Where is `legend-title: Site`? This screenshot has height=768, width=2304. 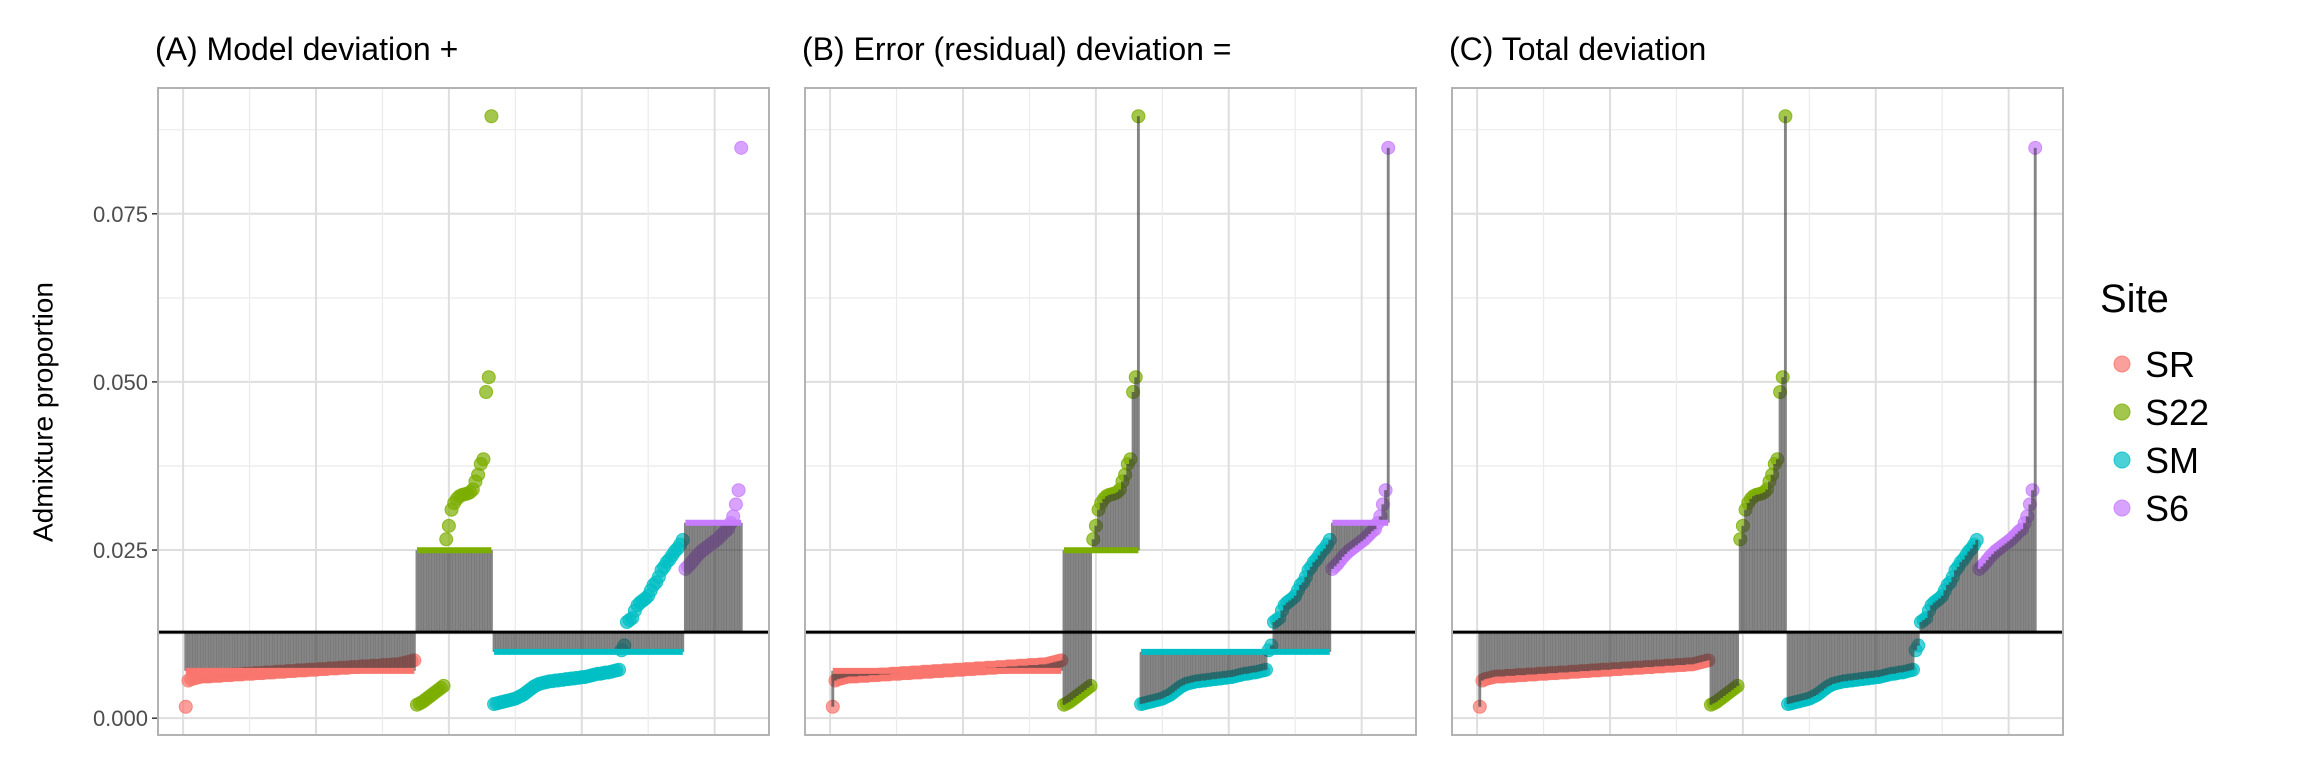
legend-title: Site is located at coordinates (2134, 299).